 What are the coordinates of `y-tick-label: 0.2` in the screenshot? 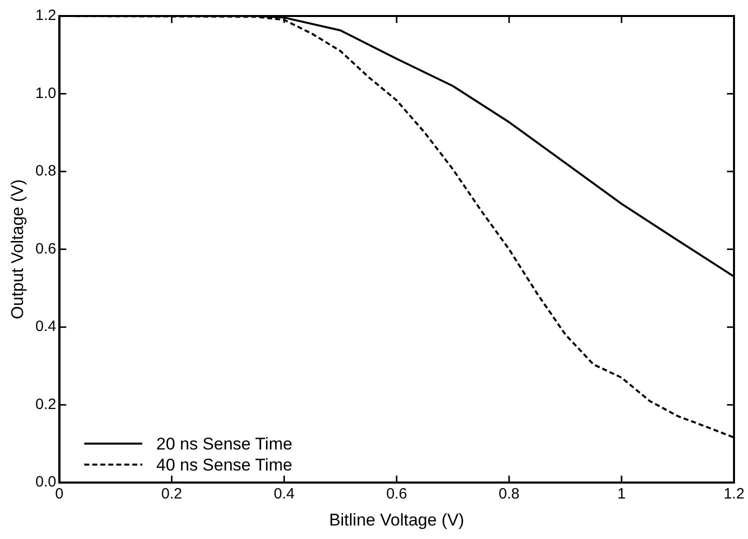 It's located at (45, 404).